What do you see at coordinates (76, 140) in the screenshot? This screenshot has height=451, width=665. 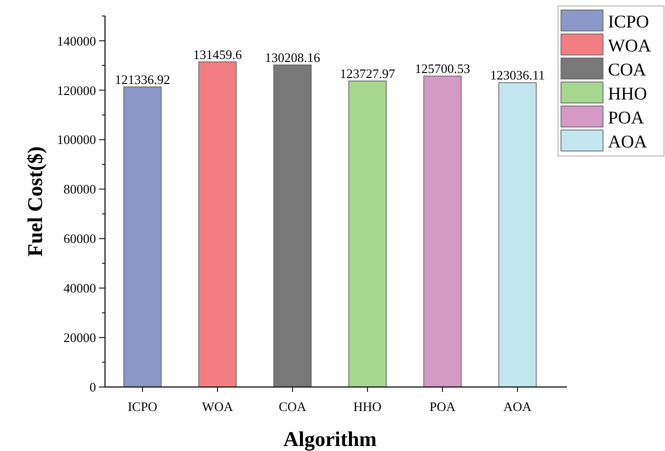 I see `y-tick-label: 100000` at bounding box center [76, 140].